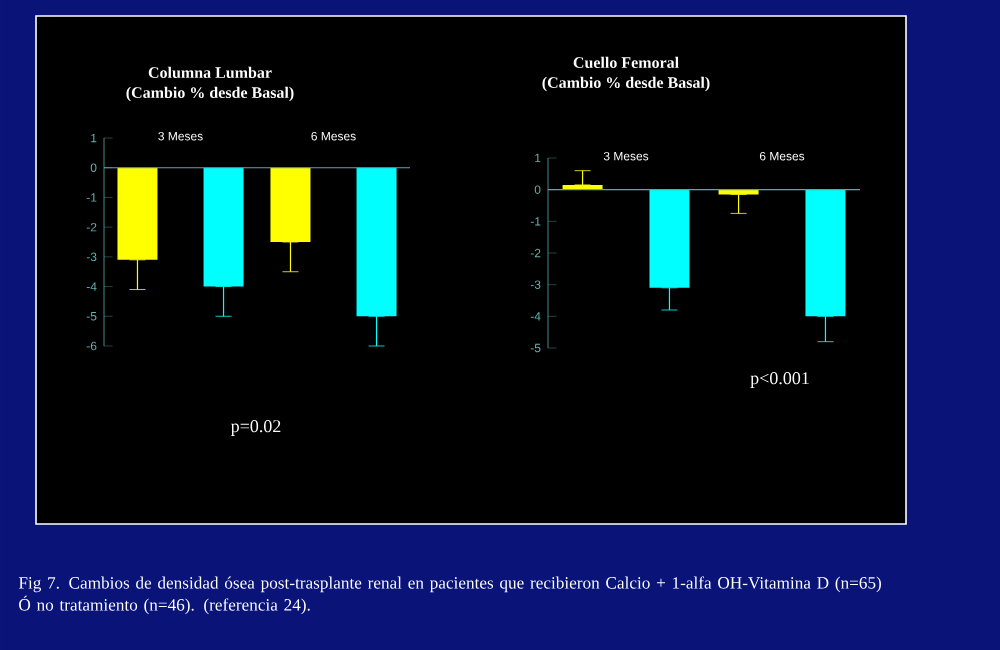 This screenshot has height=650, width=1000. Describe the element at coordinates (626, 62) in the screenshot. I see `chart-title: Cuello Femoral` at that location.